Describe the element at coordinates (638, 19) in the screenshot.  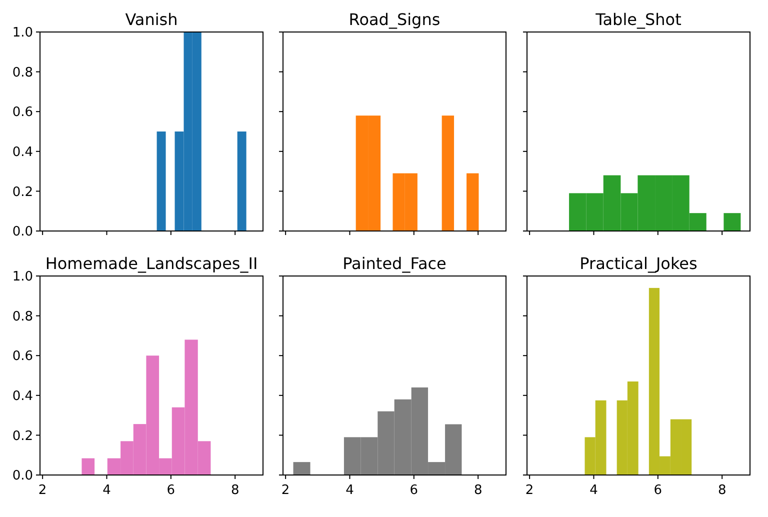
I see `chart-title: Table_Shot` at that location.